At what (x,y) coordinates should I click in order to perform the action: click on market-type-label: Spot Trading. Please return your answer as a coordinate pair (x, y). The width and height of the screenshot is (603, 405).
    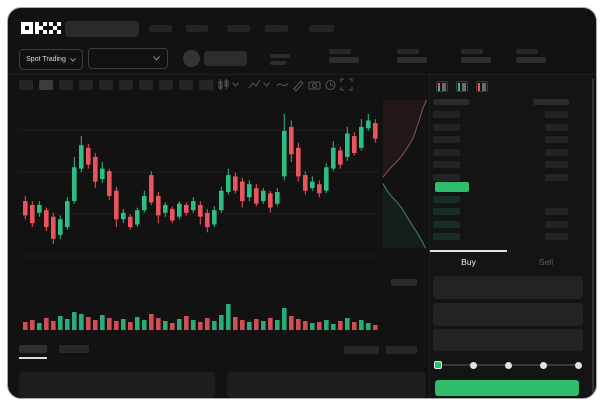
    Looking at the image, I should click on (46, 59).